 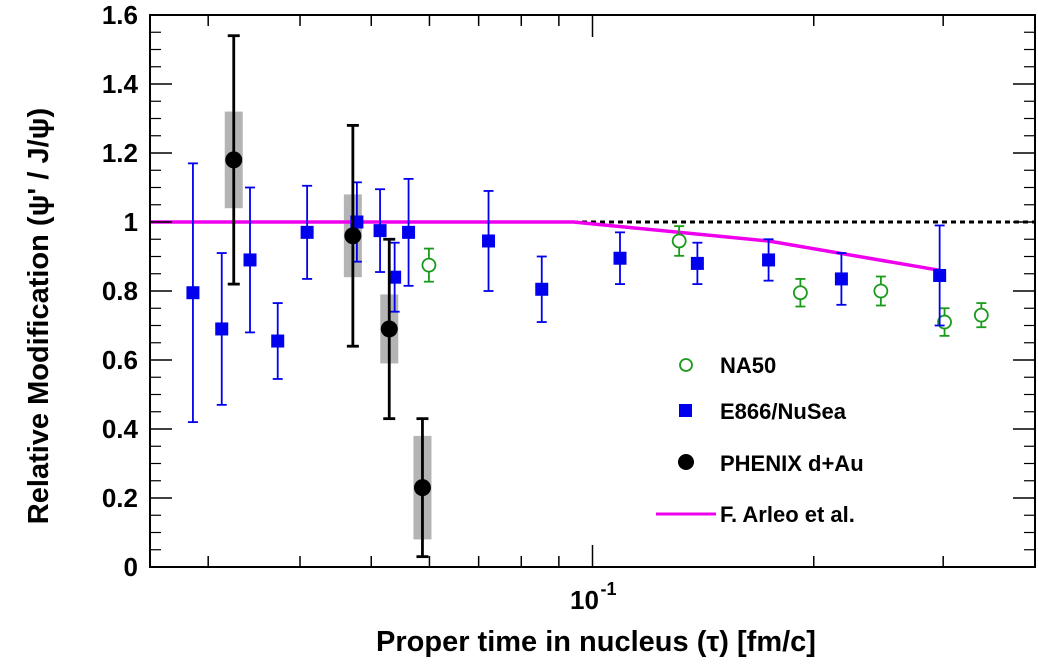 What do you see at coordinates (120, 498) in the screenshot?
I see `y-tick-label: 0.2` at bounding box center [120, 498].